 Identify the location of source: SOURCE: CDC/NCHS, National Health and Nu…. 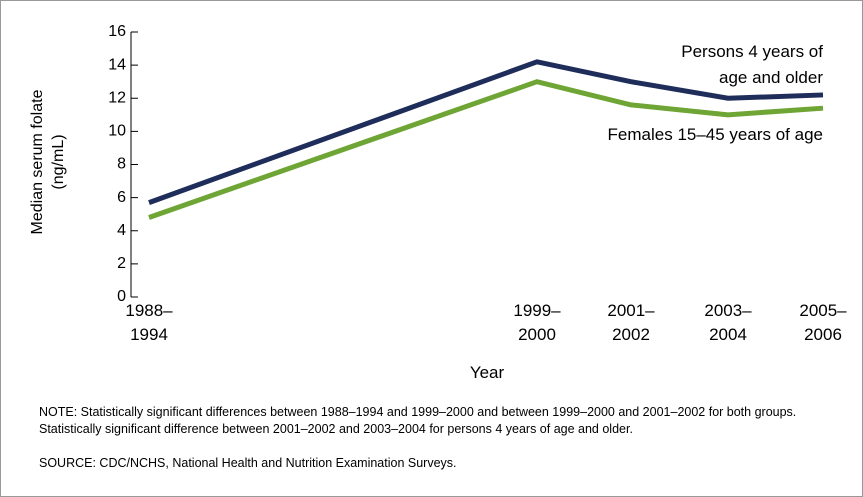
(248, 463).